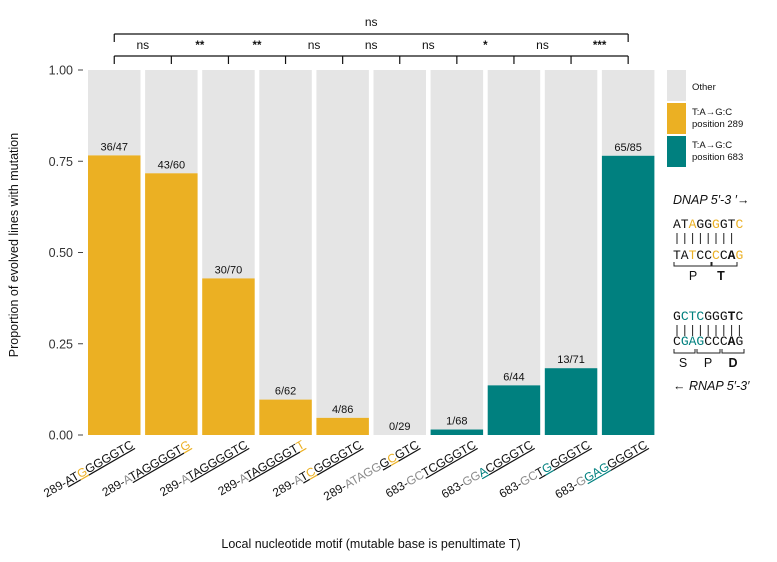 The height and width of the screenshot is (562, 777). Describe the element at coordinates (628, 148) in the screenshot. I see `bar-data-label: 65/85` at that location.